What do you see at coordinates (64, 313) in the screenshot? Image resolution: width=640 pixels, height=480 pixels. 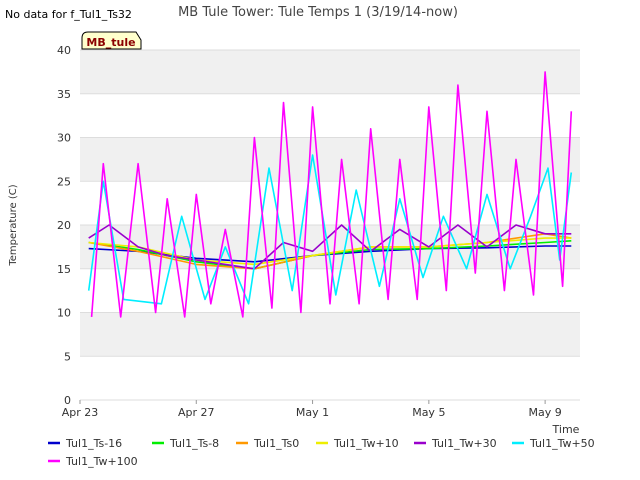 I see `y-tick-label: 10` at bounding box center [64, 313].